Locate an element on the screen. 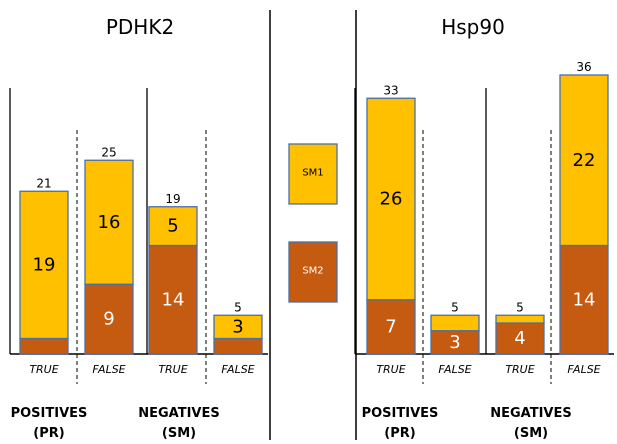 The image size is (617, 444). total-label: 21 is located at coordinates (43, 183).